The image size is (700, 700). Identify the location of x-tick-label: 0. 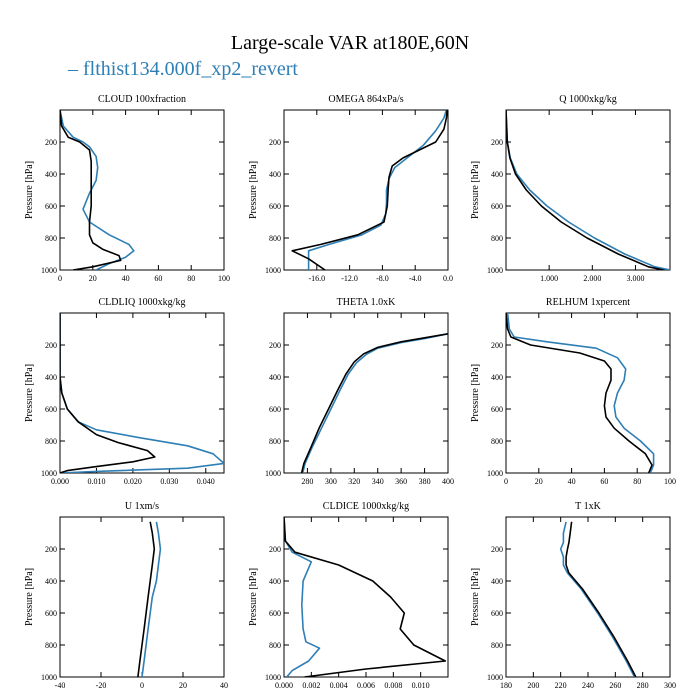
(142, 685).